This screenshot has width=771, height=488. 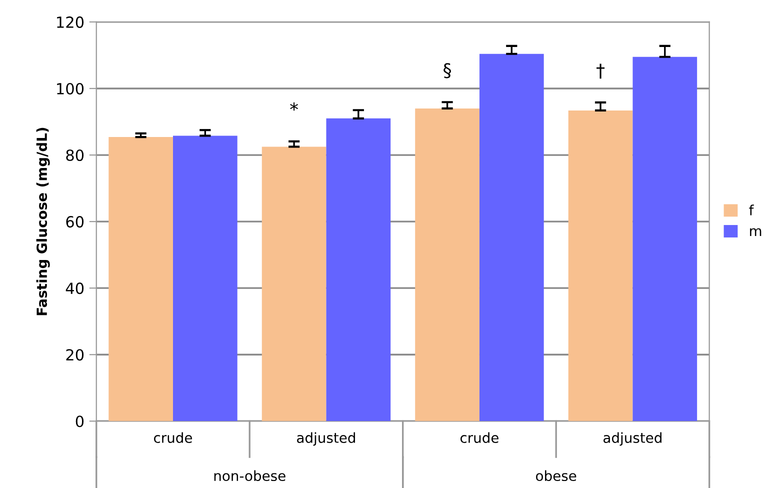 I want to click on annotation: *, so click(x=294, y=106).